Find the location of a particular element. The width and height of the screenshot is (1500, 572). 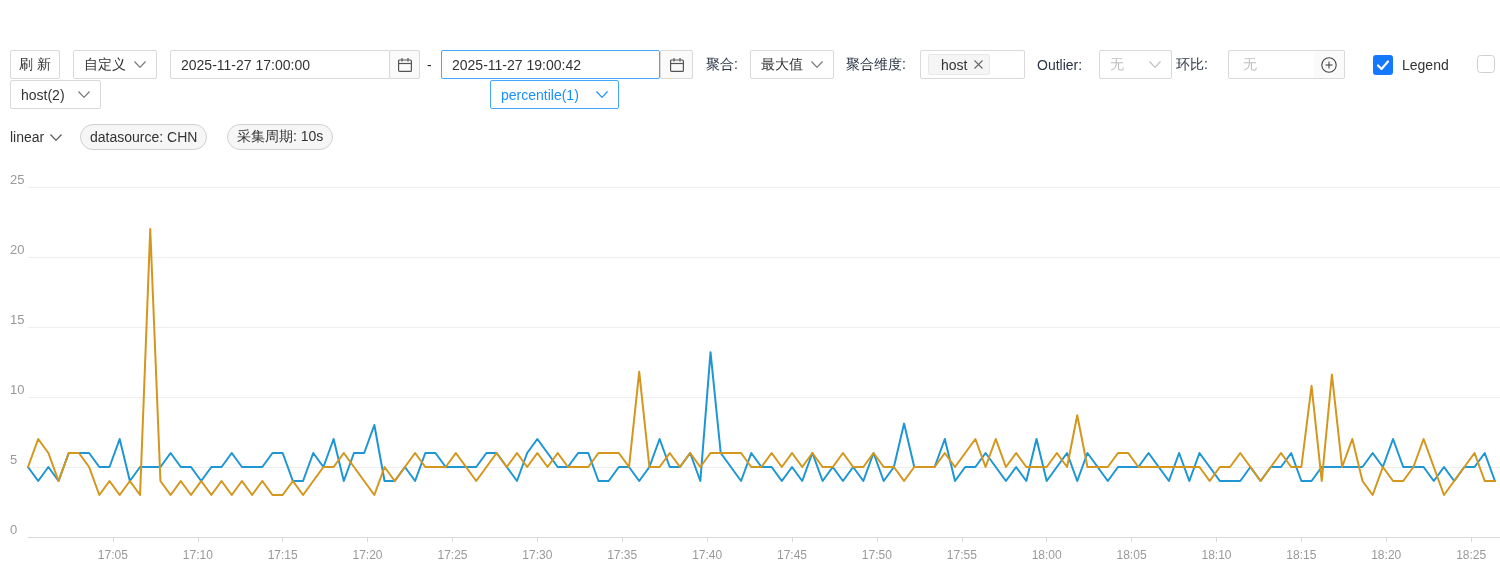

x-tick-label: 18:05 is located at coordinates (1131, 555).